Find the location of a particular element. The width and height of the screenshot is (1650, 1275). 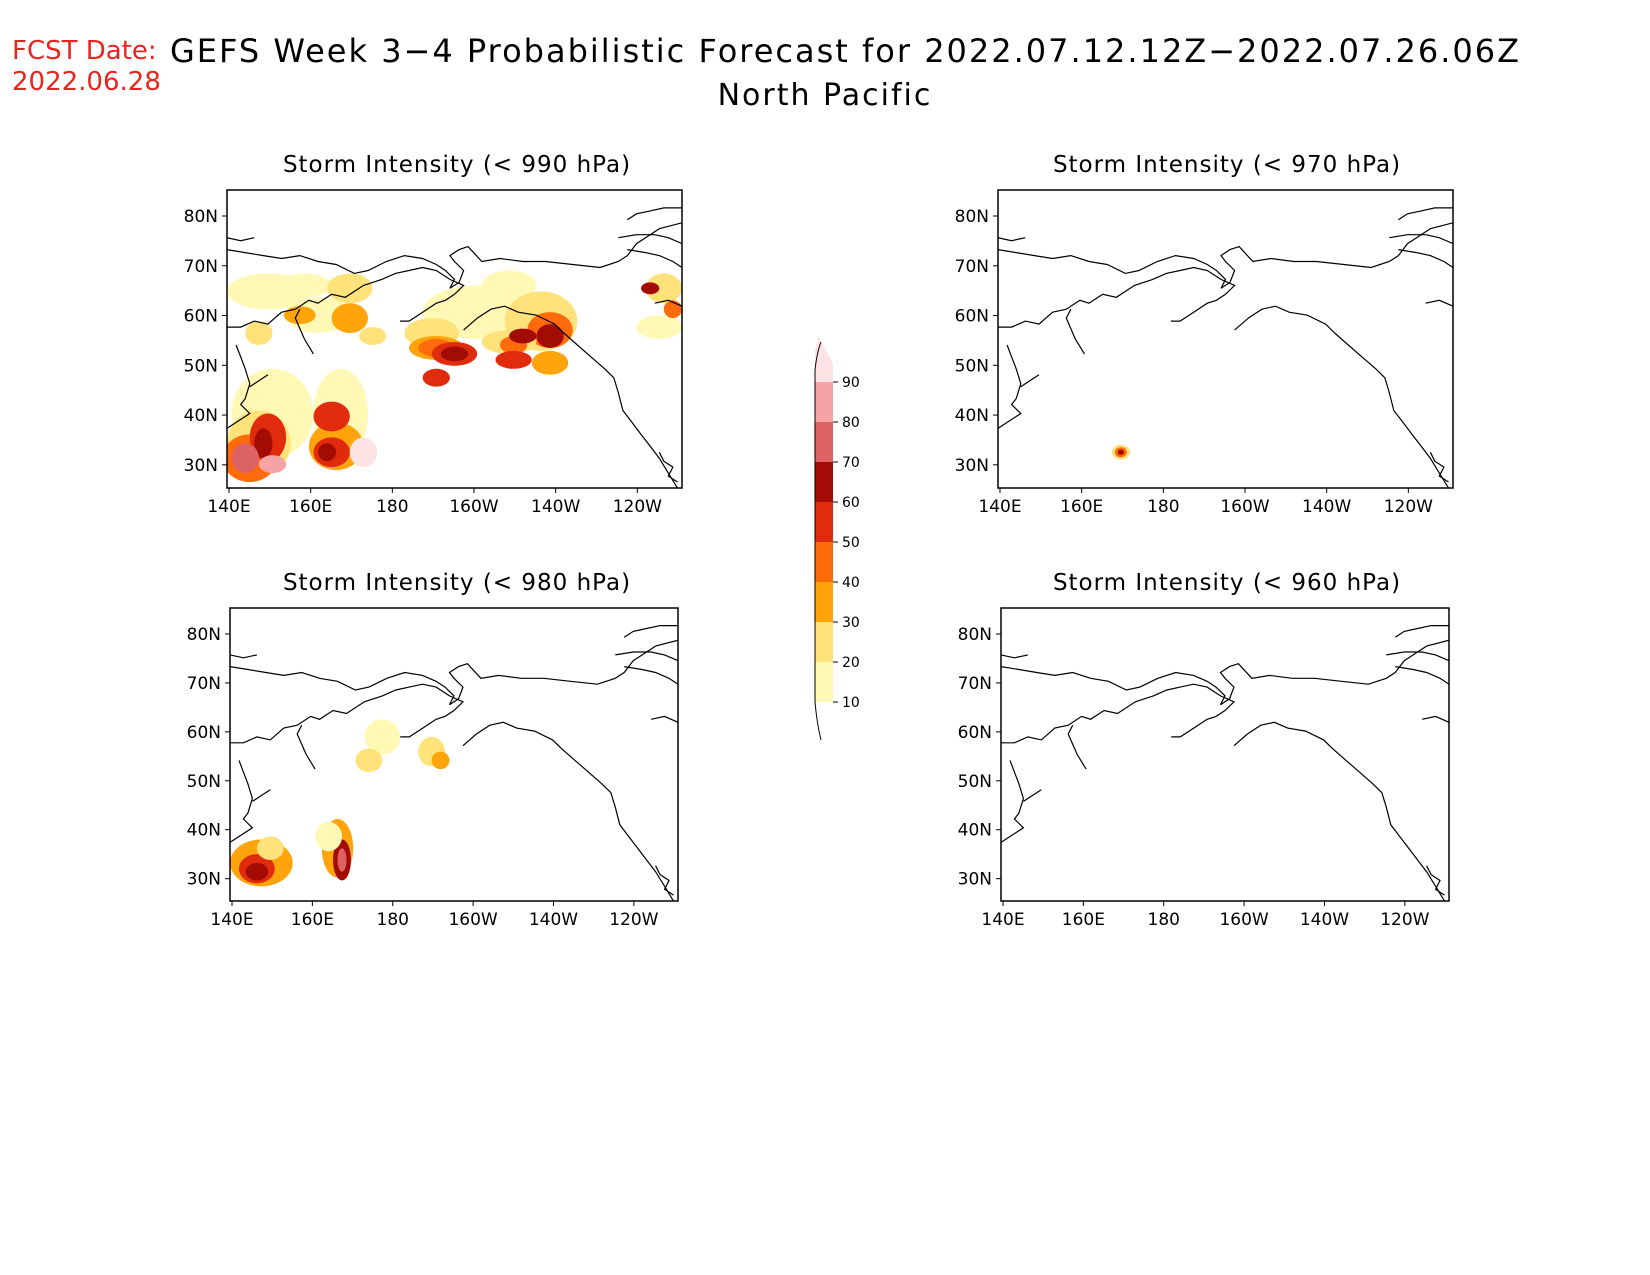

forecast-date-label: FCST Date: 2022.06.28 is located at coordinates (86, 67).